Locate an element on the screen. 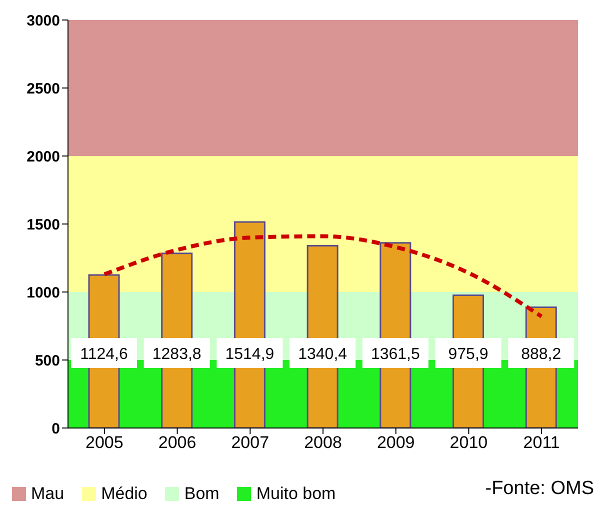 This screenshot has width=606, height=524. text: 1283,8 is located at coordinates (177, 354).